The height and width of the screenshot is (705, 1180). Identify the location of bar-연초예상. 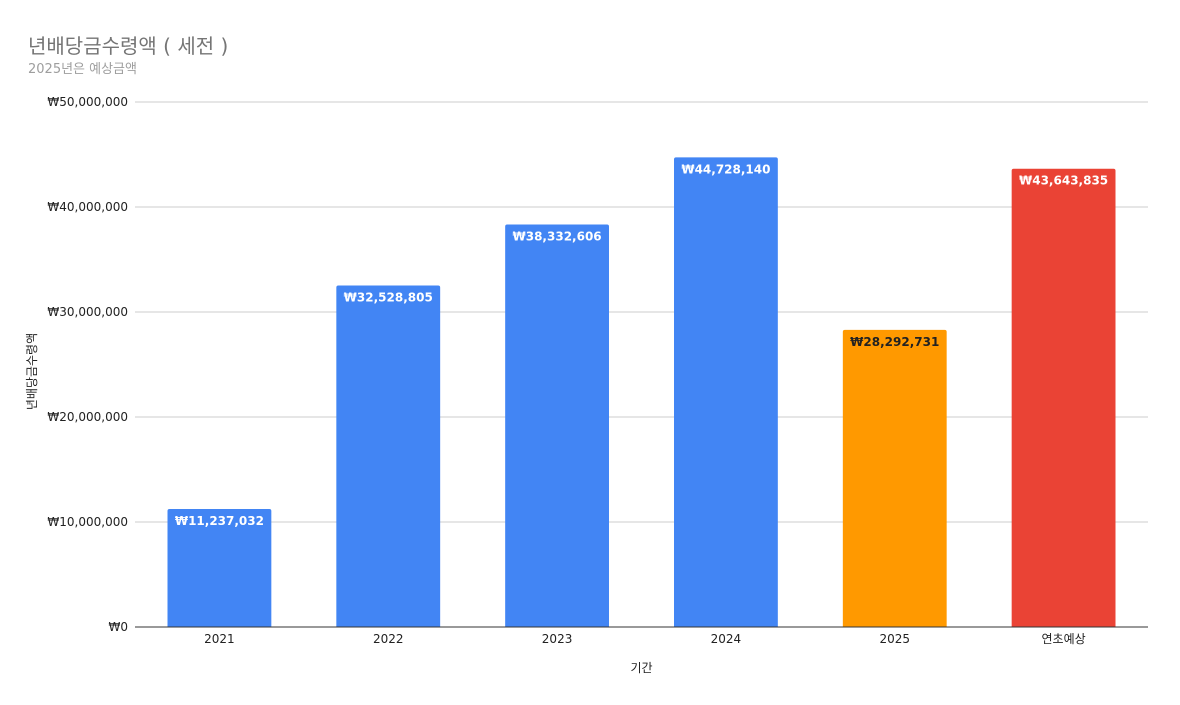
(1063, 397).